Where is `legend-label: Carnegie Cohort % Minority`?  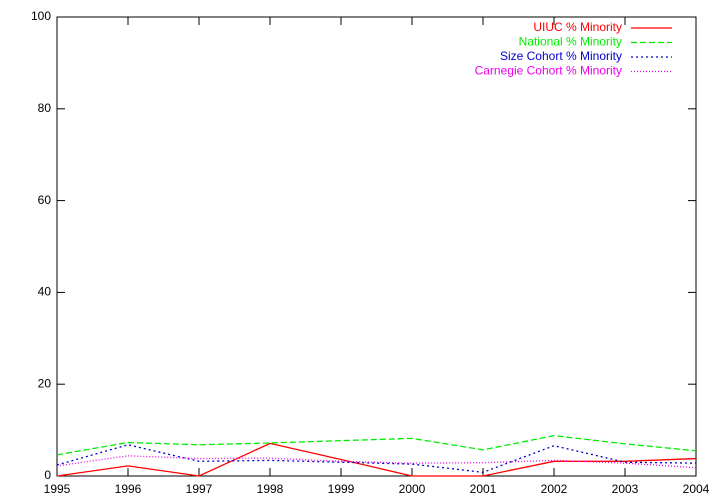
legend-label: Carnegie Cohort % Minority is located at coordinates (548, 71).